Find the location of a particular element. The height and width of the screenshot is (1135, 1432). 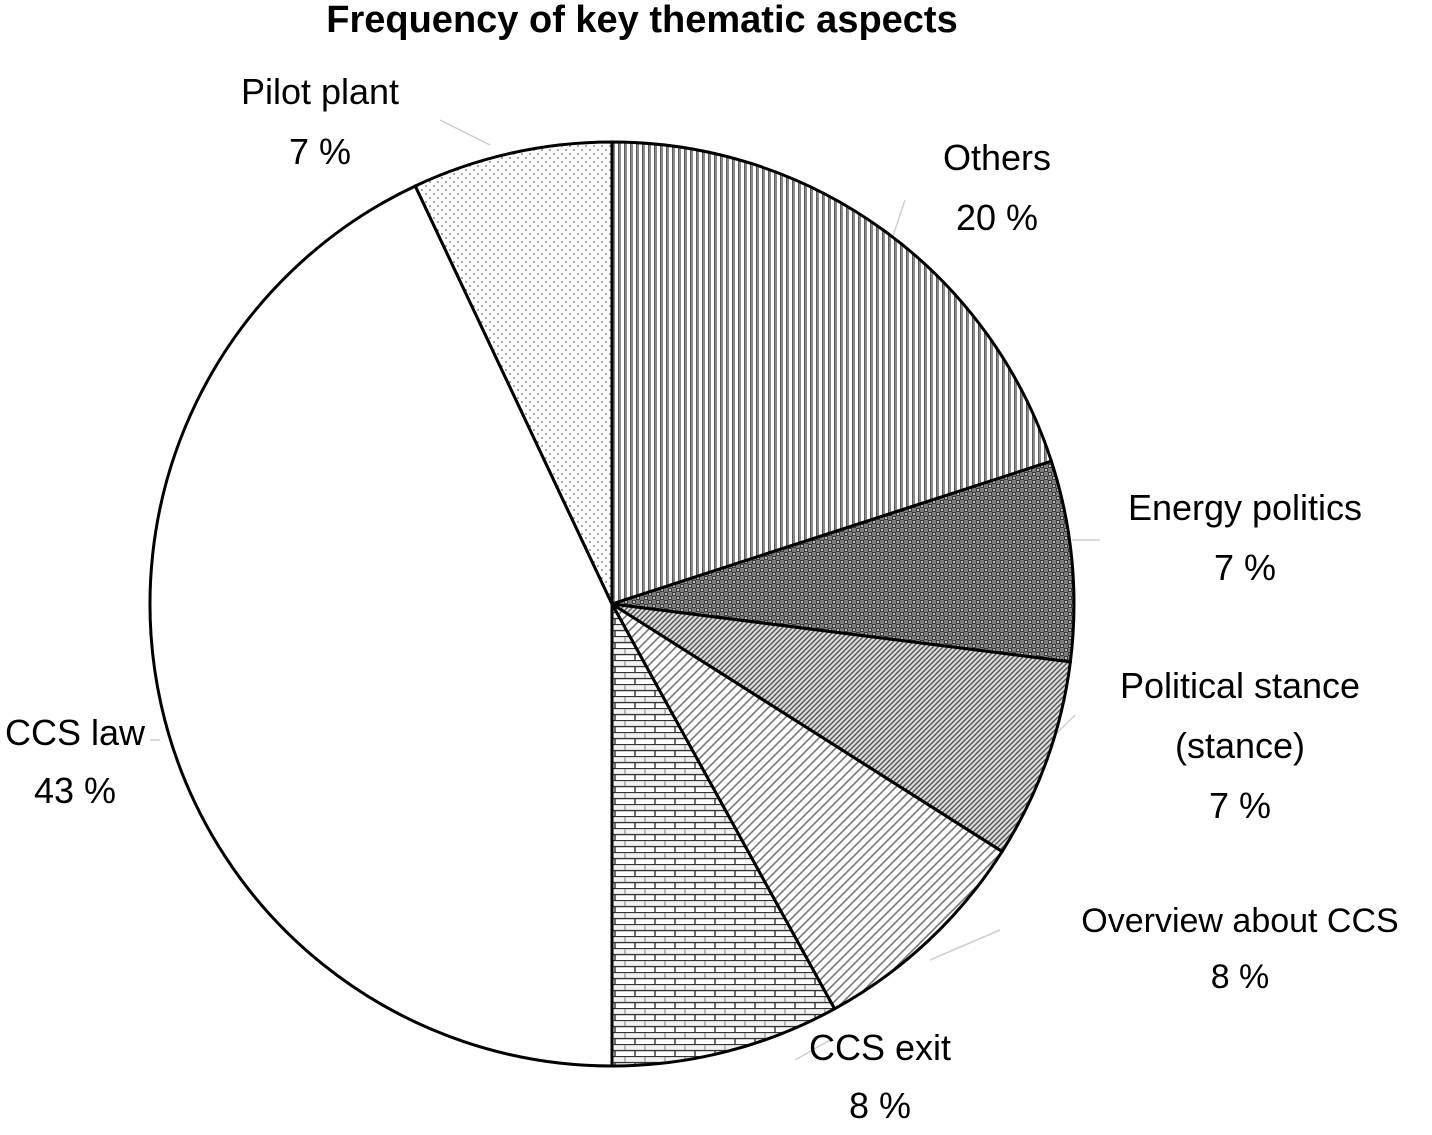

pie-slice-pilot-plant is located at coordinates (513, 373).